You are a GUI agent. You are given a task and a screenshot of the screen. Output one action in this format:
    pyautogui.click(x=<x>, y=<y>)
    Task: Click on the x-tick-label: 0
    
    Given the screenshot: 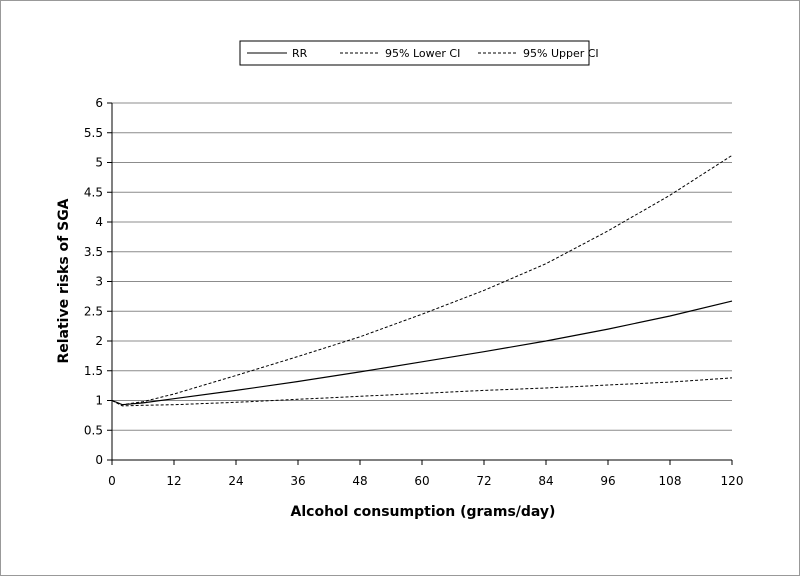 What is the action you would take?
    pyautogui.click(x=112, y=481)
    